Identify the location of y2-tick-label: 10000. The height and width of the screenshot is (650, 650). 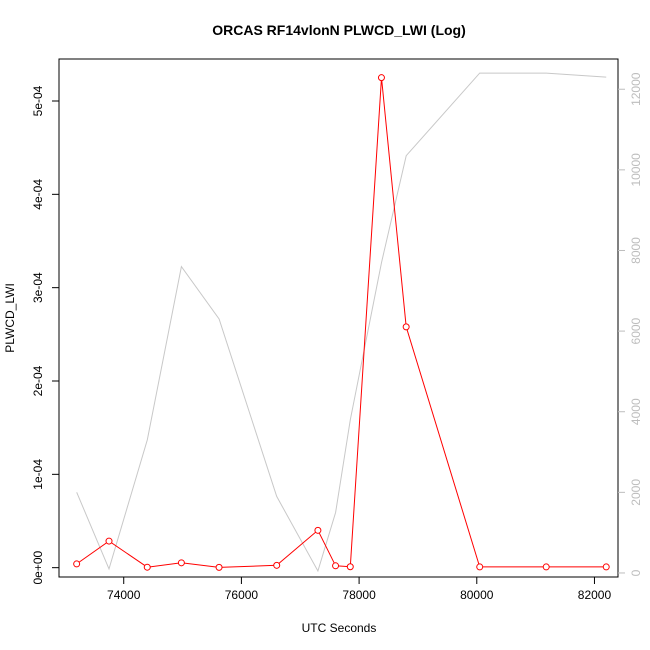
(636, 170).